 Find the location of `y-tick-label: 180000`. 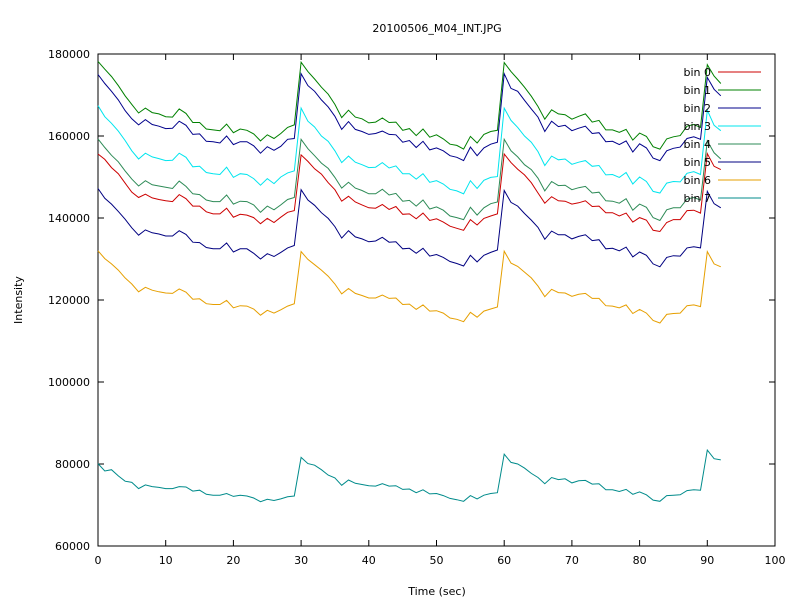

y-tick-label: 180000 is located at coordinates (69, 54).